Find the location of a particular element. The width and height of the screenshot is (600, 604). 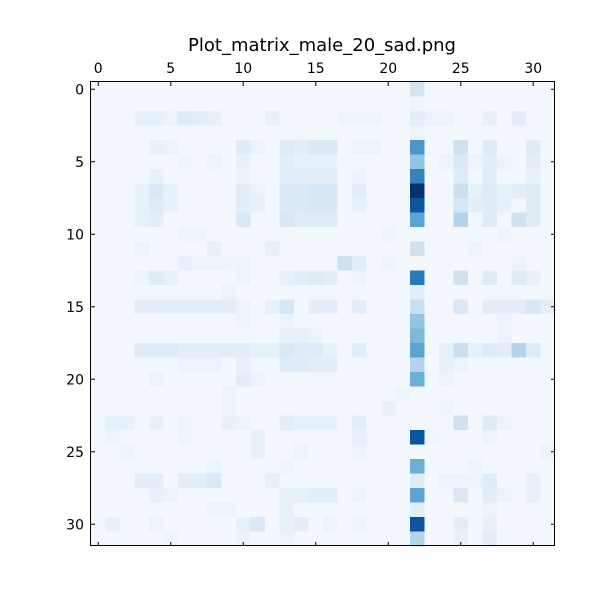

heatmap-cell-r0-c15 is located at coordinates (316, 89).